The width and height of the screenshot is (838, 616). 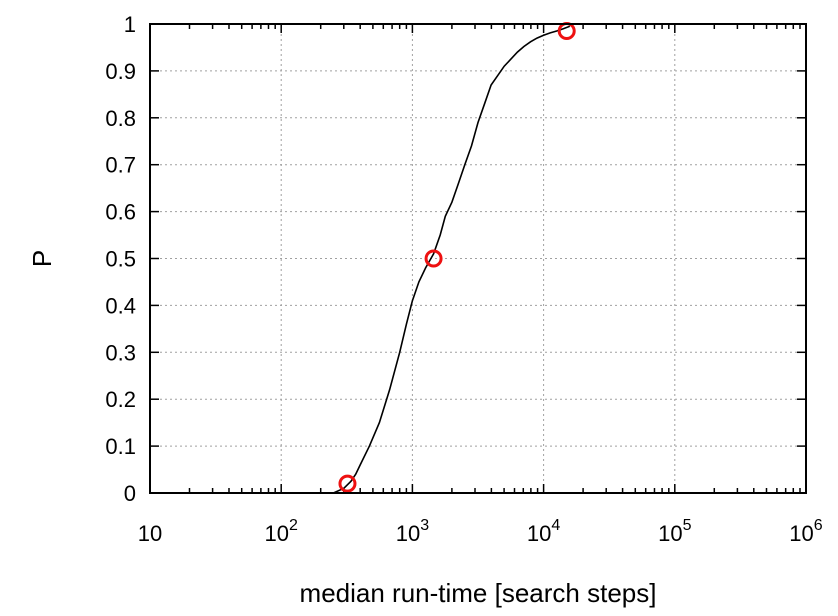 What do you see at coordinates (543, 531) in the screenshot?
I see `x-tick-label: 10⁴` at bounding box center [543, 531].